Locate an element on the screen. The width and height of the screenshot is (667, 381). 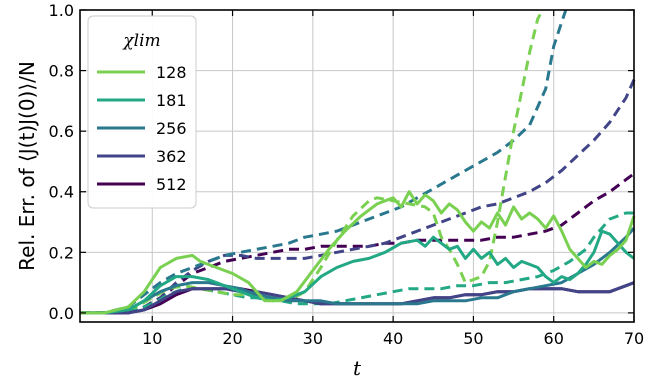
x-tick-label: 10 is located at coordinates (152, 338).